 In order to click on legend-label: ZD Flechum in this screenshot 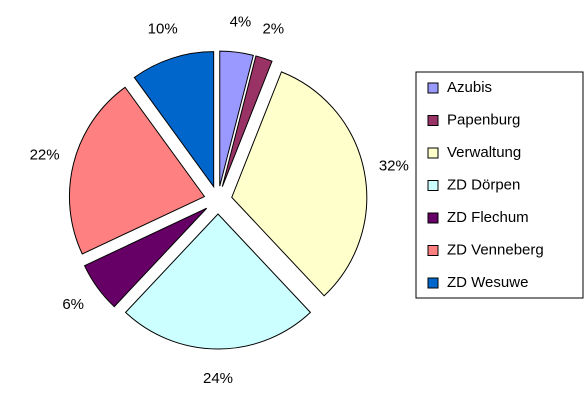, I will do `click(488, 217)`.